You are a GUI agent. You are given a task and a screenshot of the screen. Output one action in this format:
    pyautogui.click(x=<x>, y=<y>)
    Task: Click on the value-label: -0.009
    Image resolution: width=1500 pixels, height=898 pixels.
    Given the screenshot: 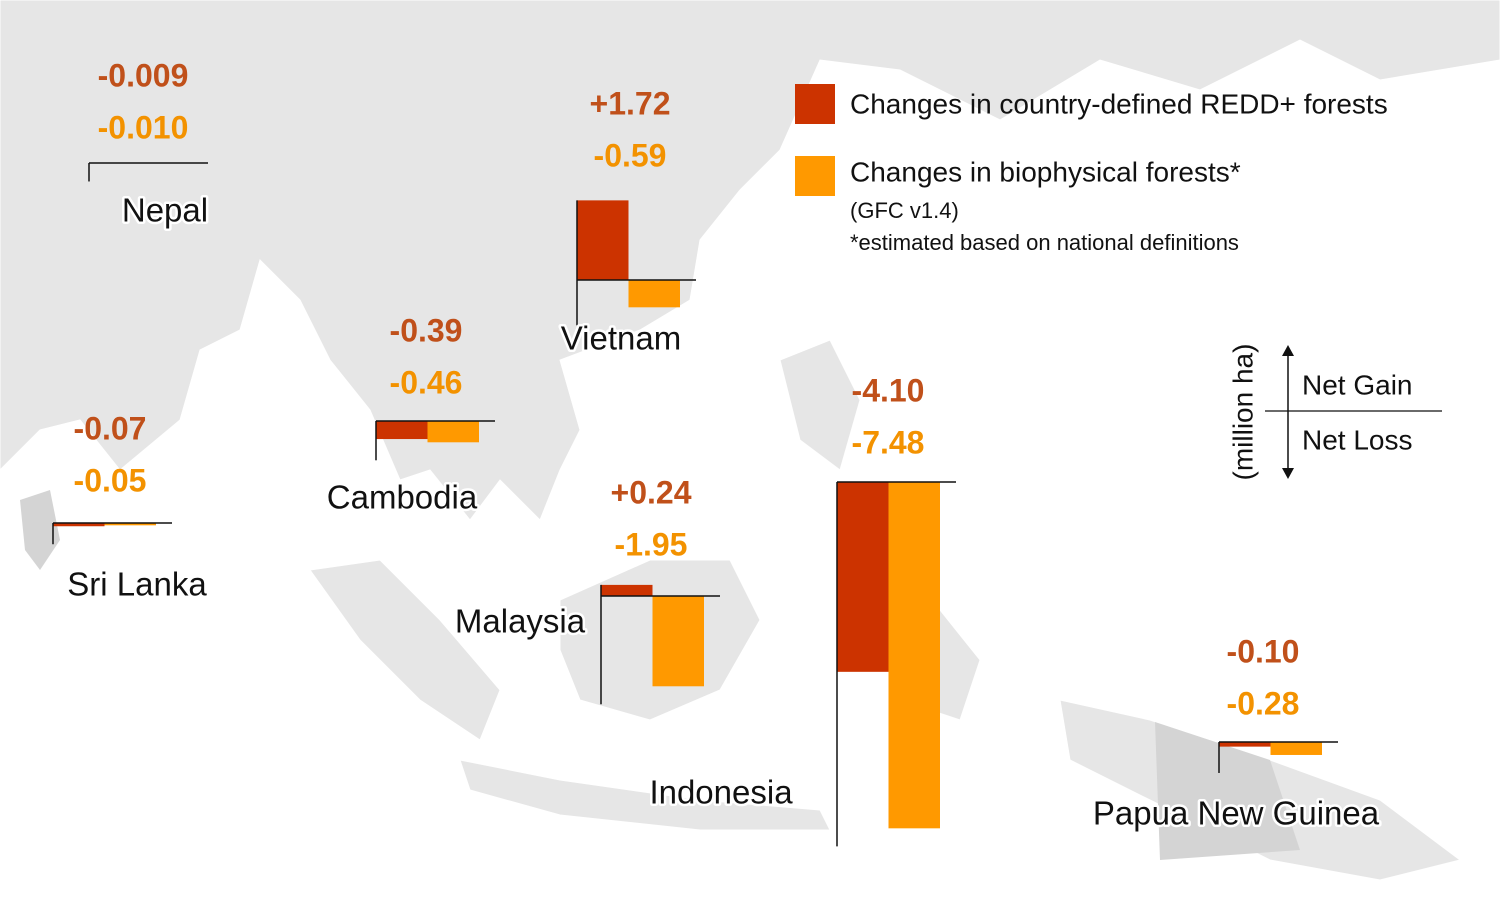 What is the action you would take?
    pyautogui.click(x=143, y=75)
    